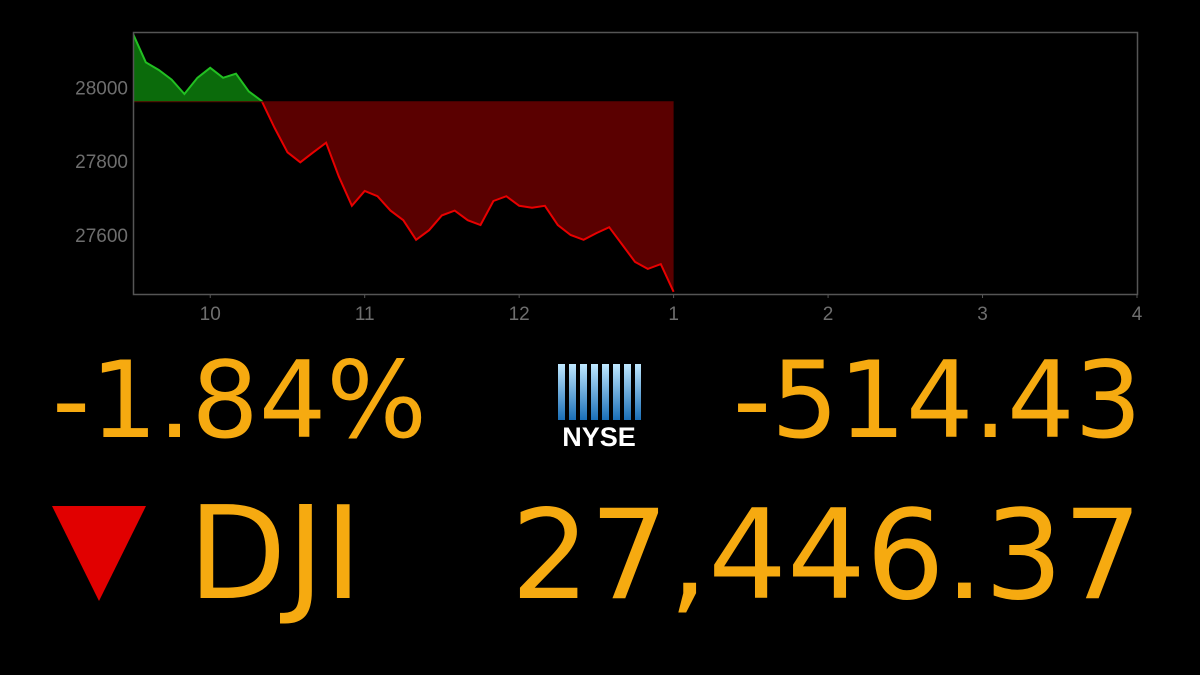 This screenshot has width=1200, height=675. I want to click on line-up, so click(198, 67).